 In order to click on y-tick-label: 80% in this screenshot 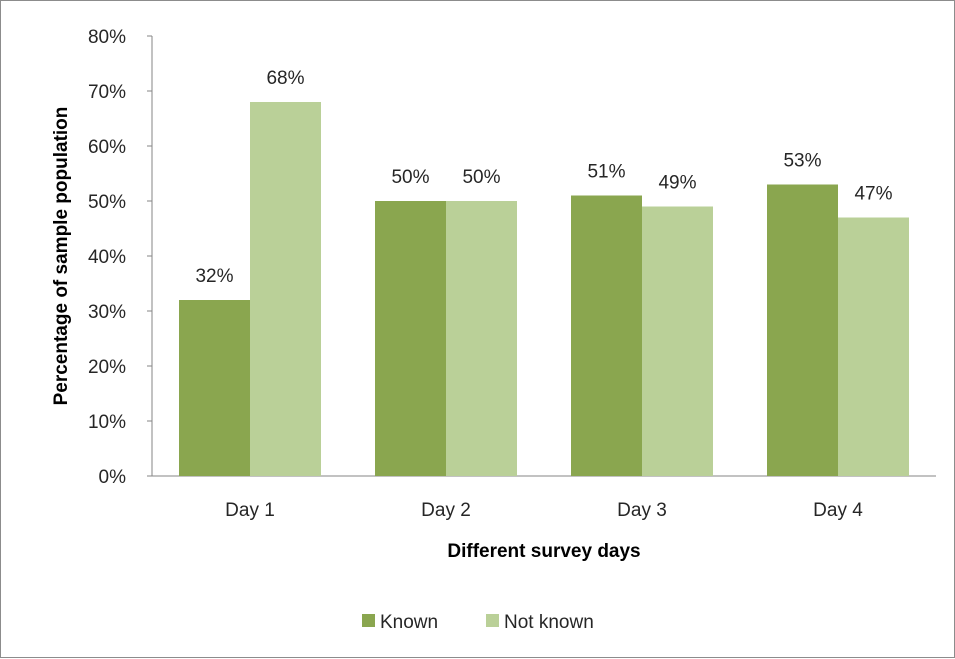, I will do `click(107, 37)`.